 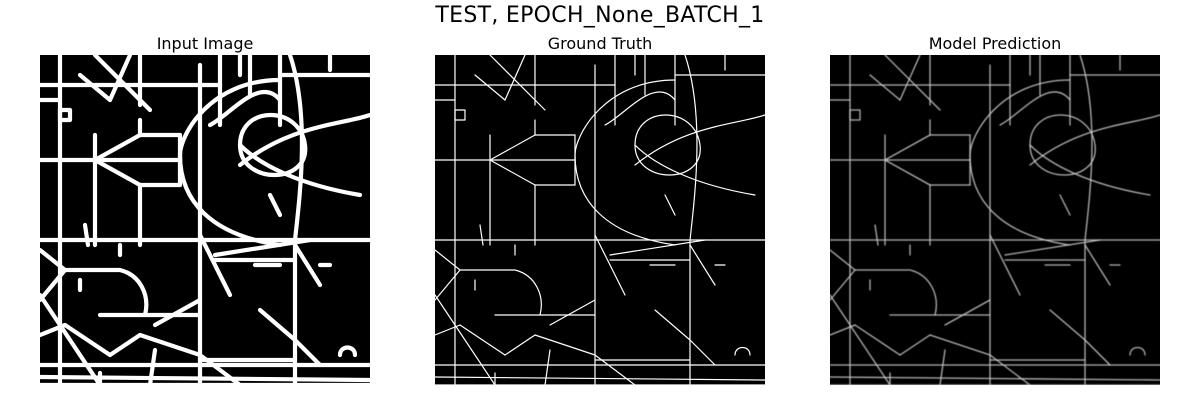 I want to click on panel-title-prediction: Model Prediction, so click(x=995, y=43).